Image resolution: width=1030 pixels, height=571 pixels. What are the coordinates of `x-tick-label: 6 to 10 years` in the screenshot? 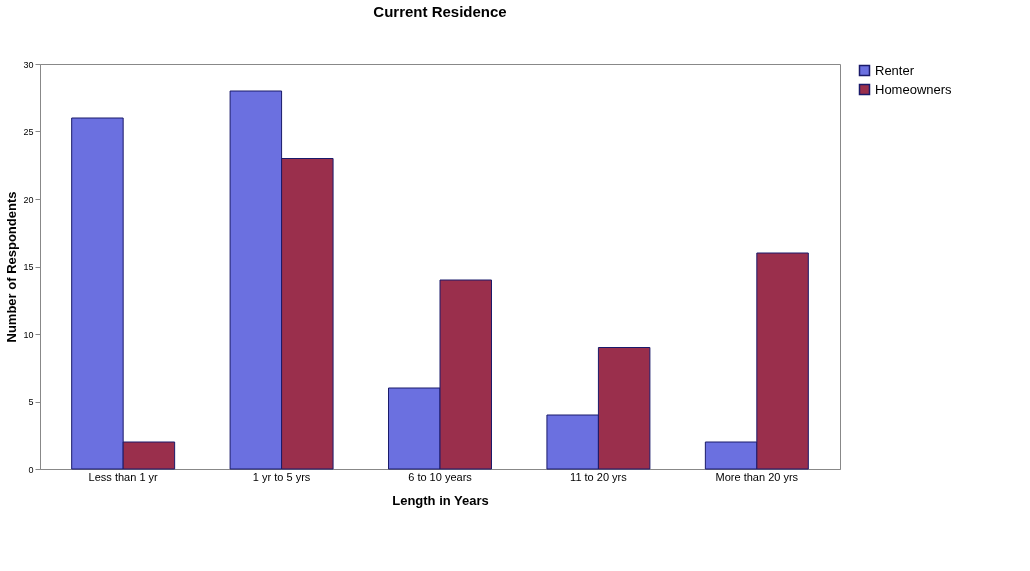 It's located at (440, 476).